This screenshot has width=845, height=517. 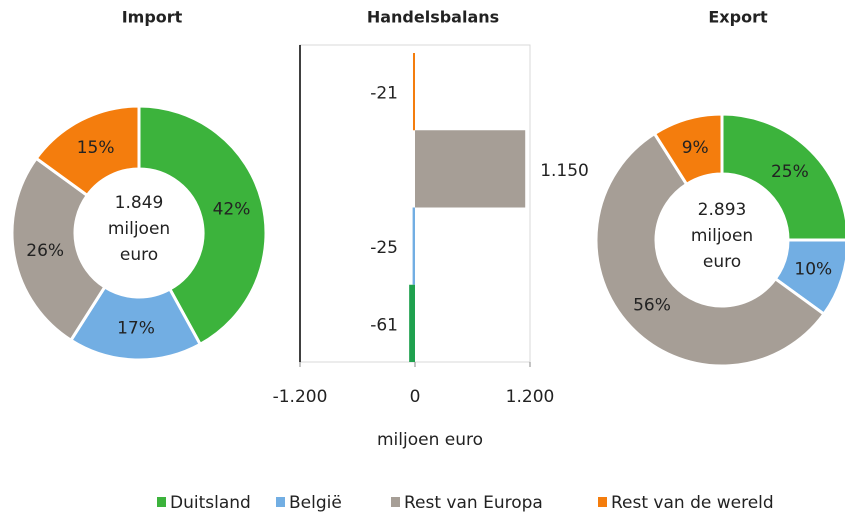 What do you see at coordinates (415, 397) in the screenshot?
I see `x-tick-label: 0` at bounding box center [415, 397].